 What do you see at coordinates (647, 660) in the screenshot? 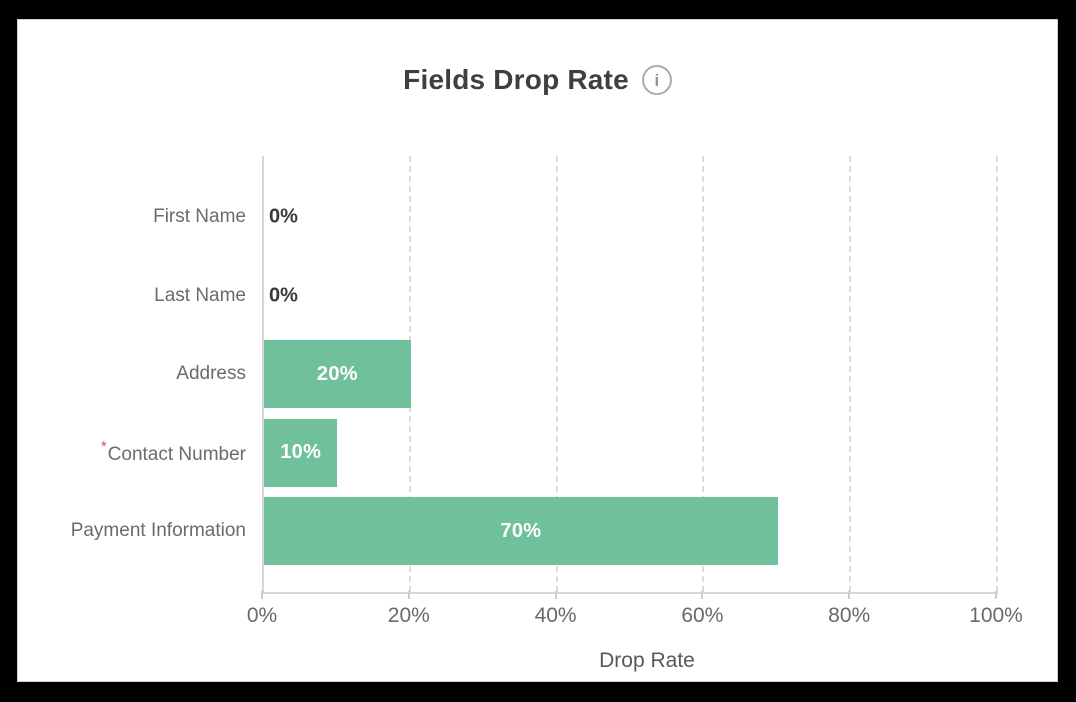
I see `x-axis-title: Drop Rate` at bounding box center [647, 660].